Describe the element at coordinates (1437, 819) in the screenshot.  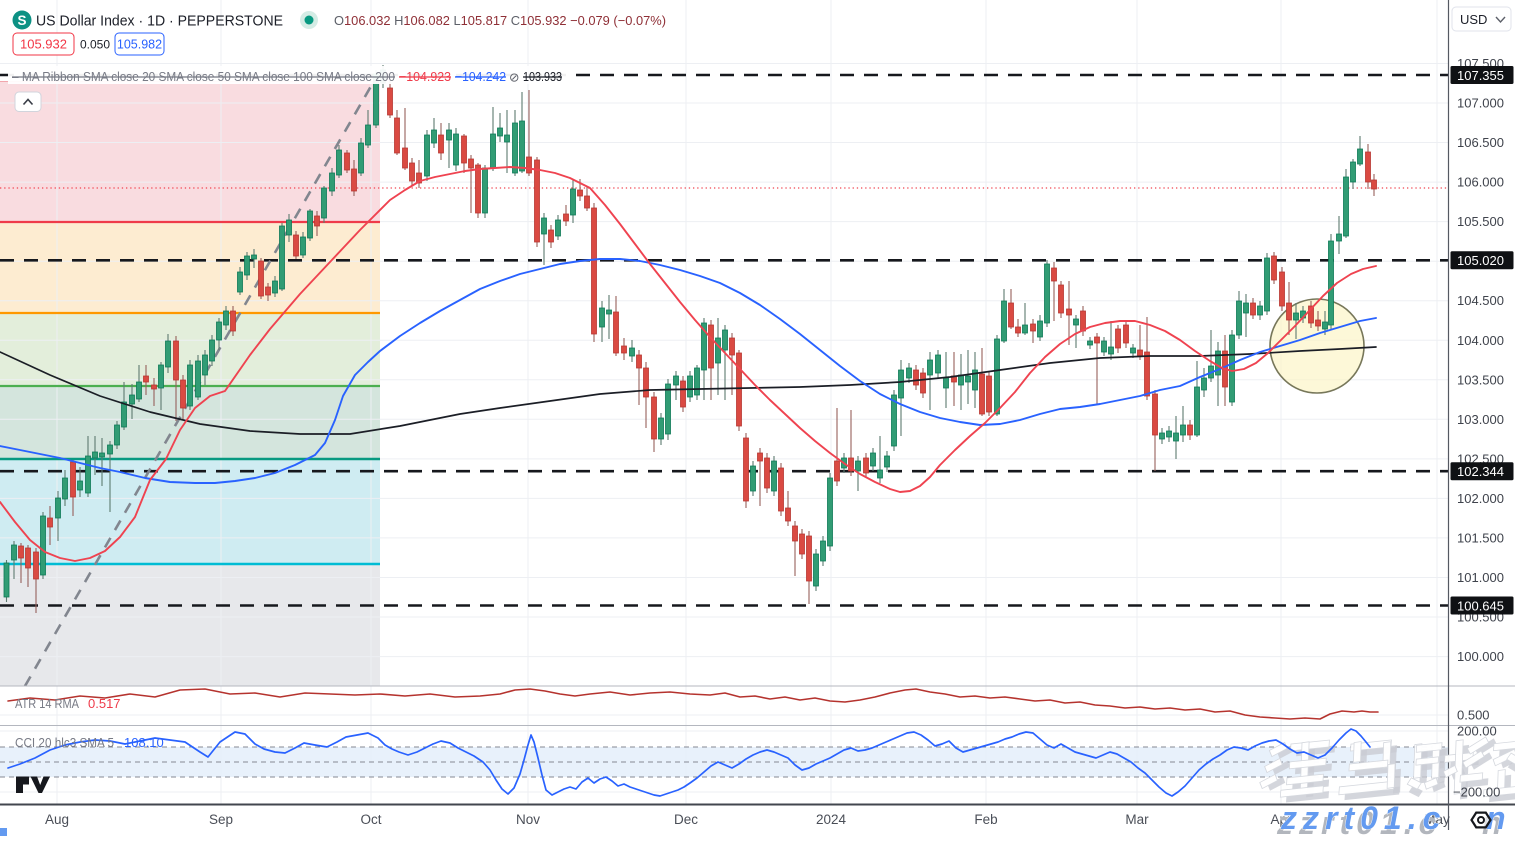
I see `svg-text: May` at that location.